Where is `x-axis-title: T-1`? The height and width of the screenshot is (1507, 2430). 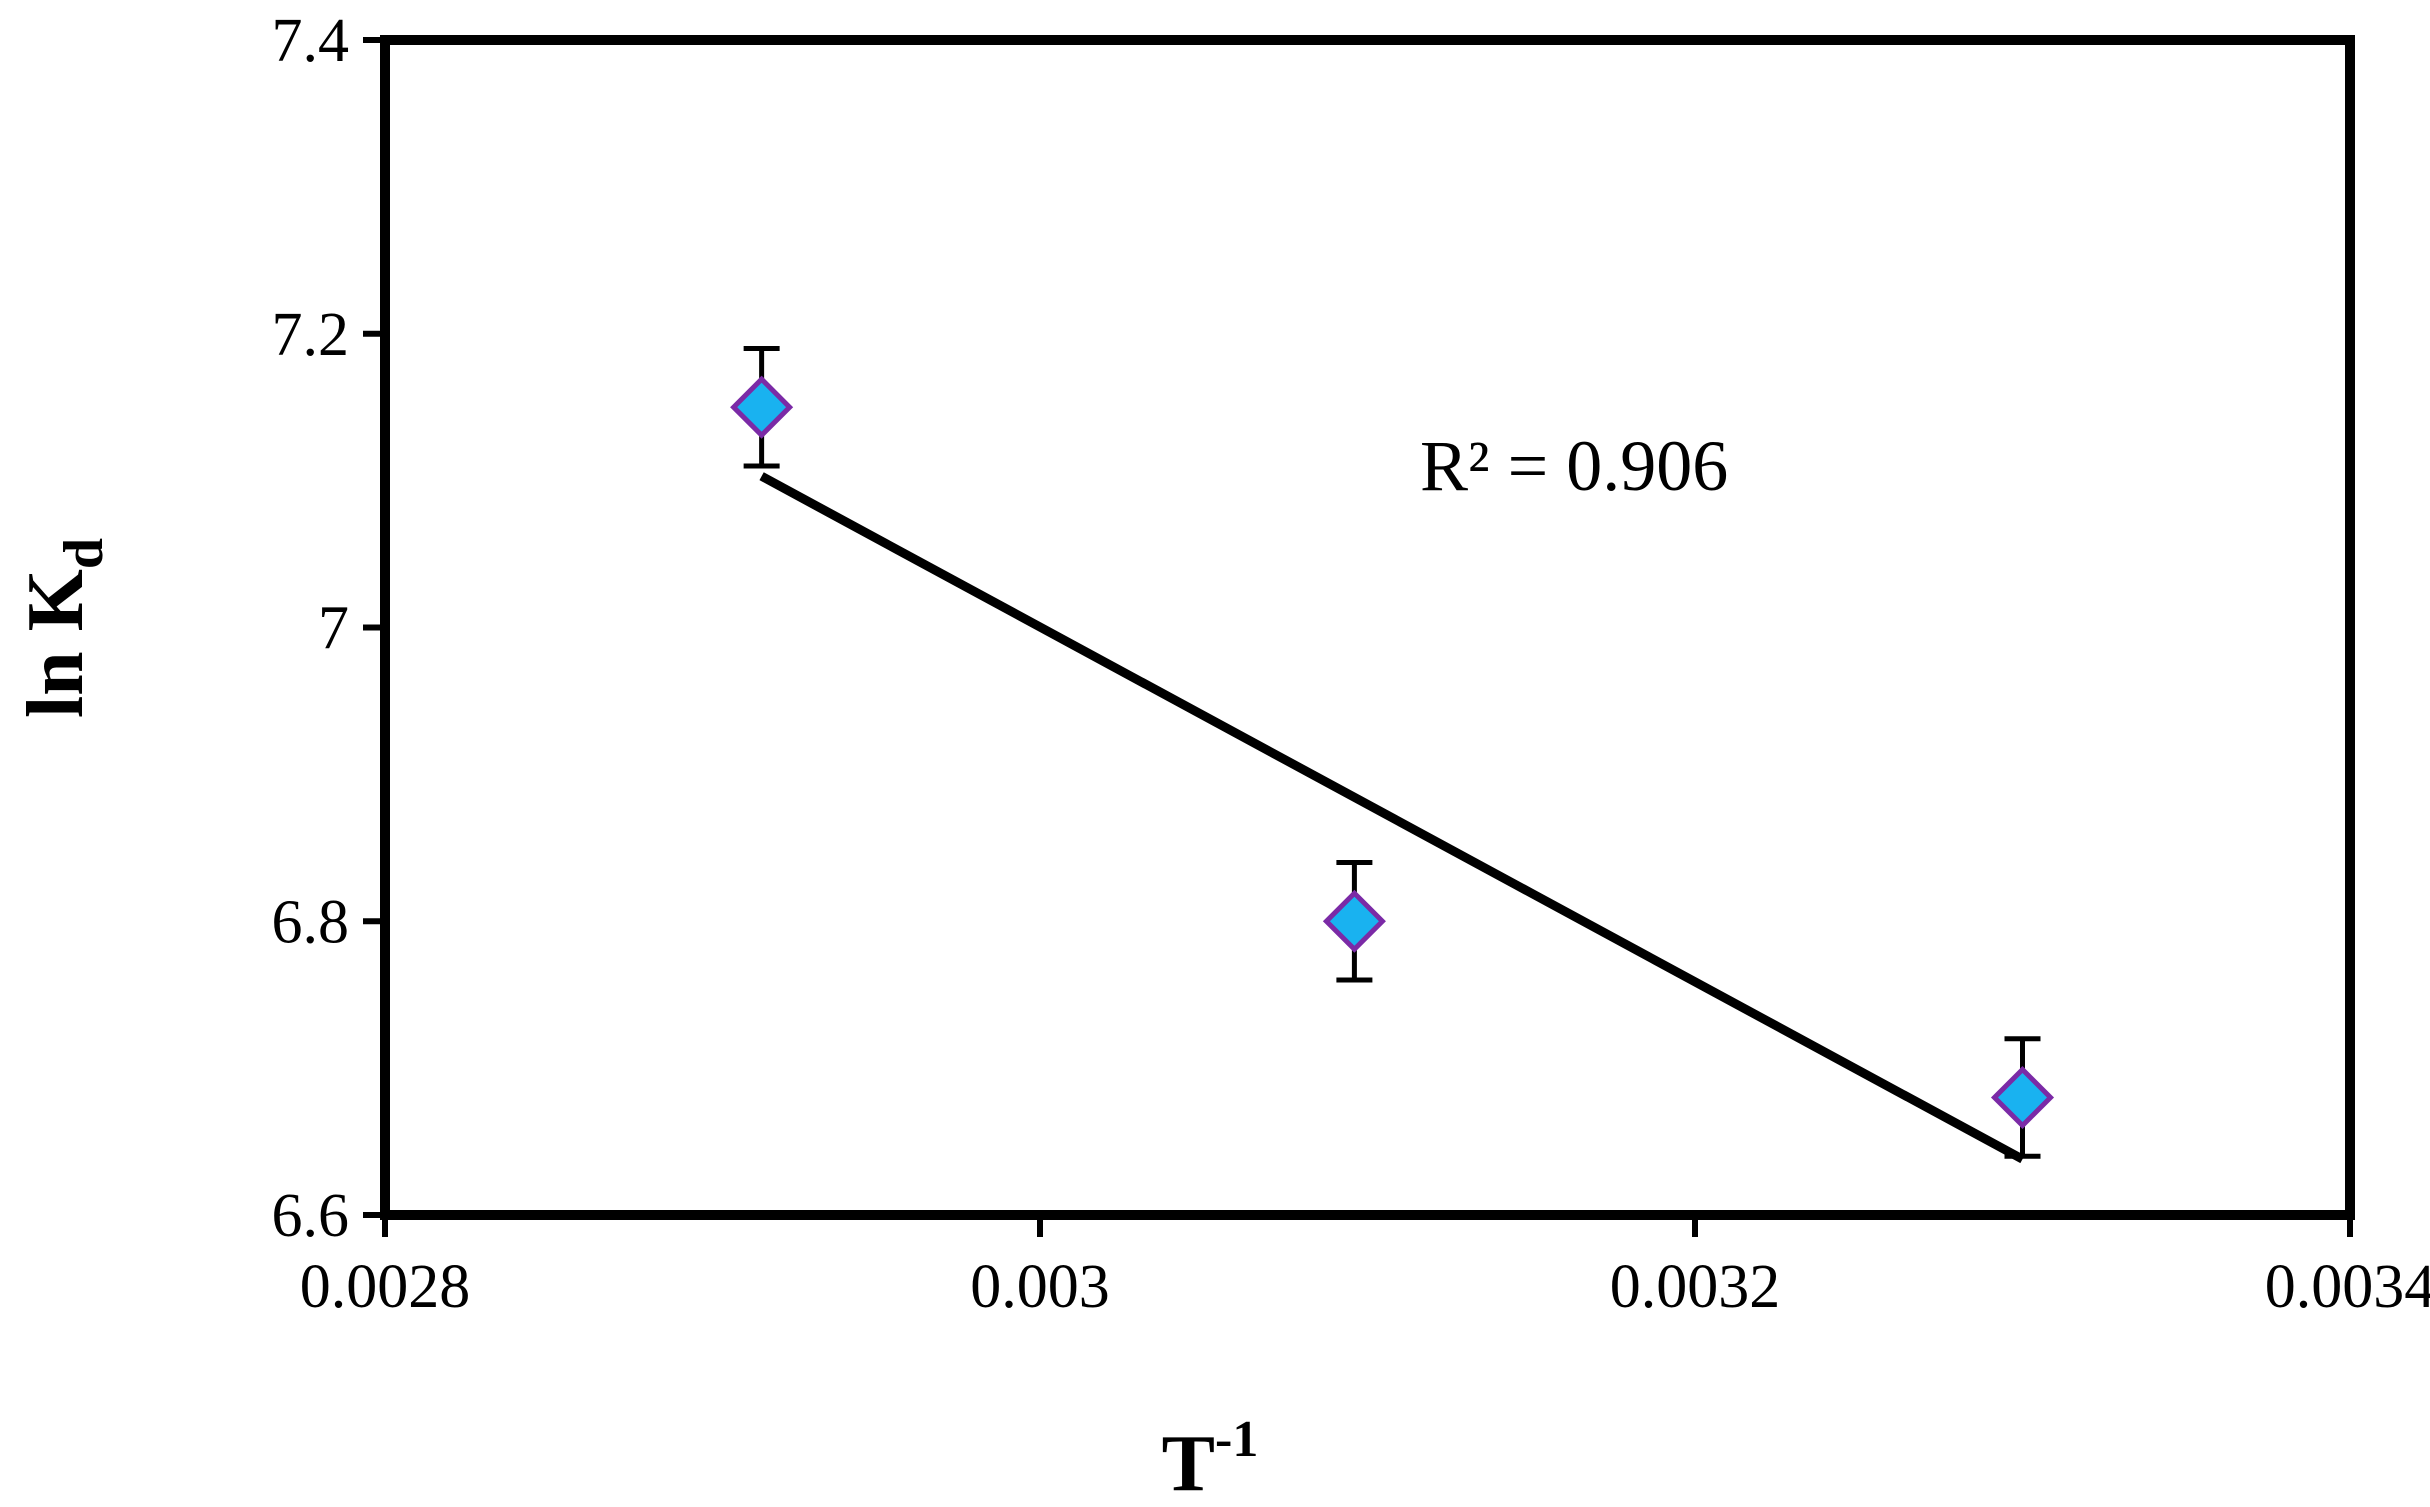 x-axis-title: T-1 is located at coordinates (1210, 1459).